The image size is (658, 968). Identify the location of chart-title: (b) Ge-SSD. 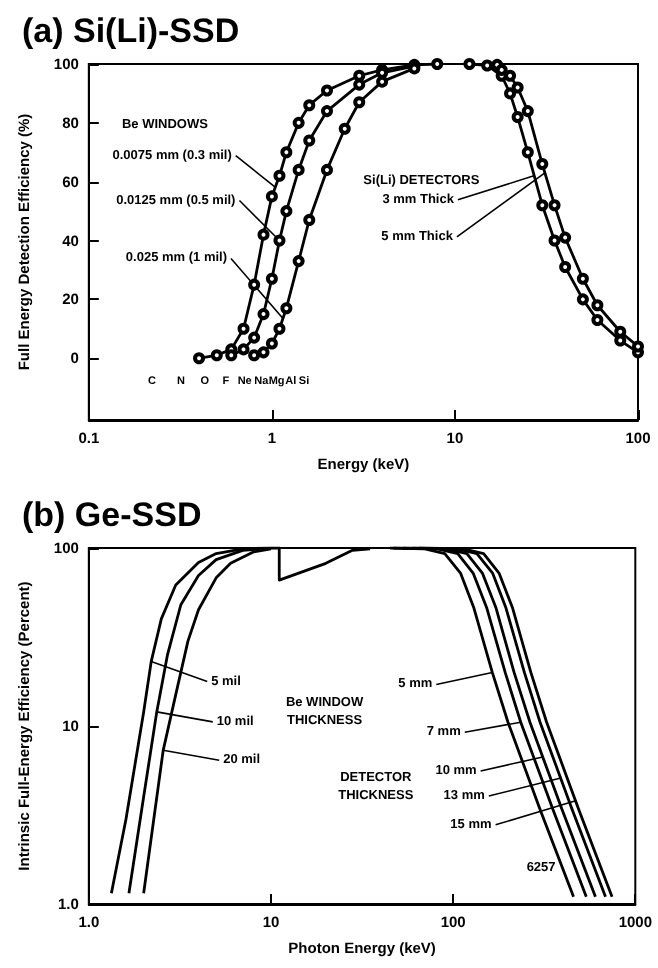
(112, 515).